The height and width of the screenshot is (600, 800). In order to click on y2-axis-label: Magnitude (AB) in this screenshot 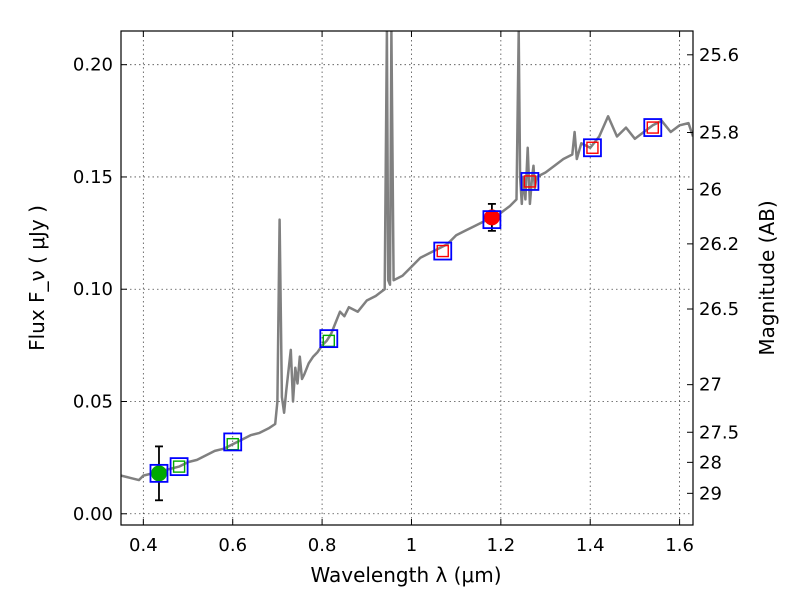, I will do `click(767, 277)`.